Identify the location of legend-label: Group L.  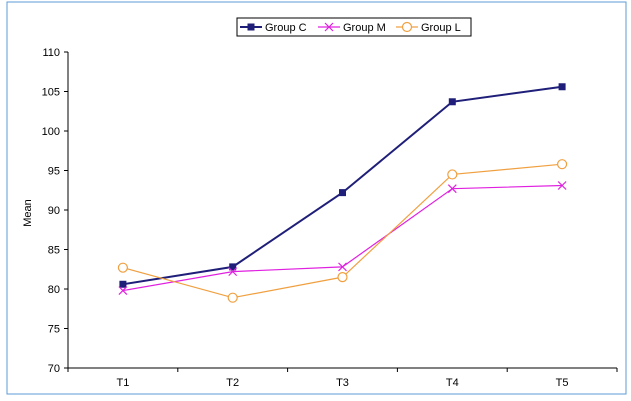
(441, 28).